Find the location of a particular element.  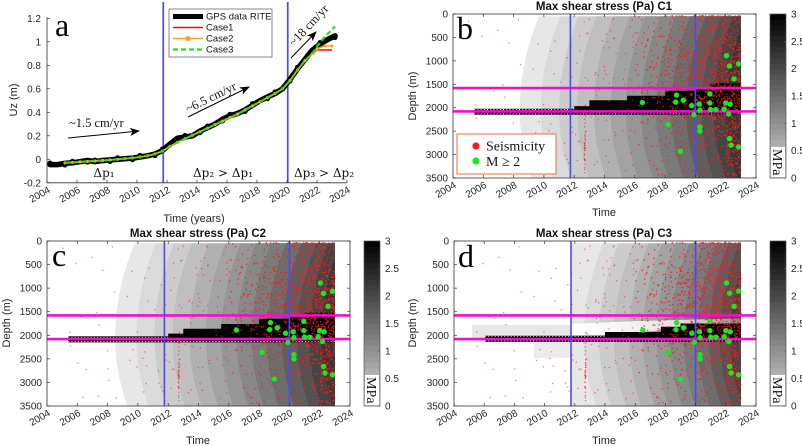

m2-event is located at coordinates (729, 114).